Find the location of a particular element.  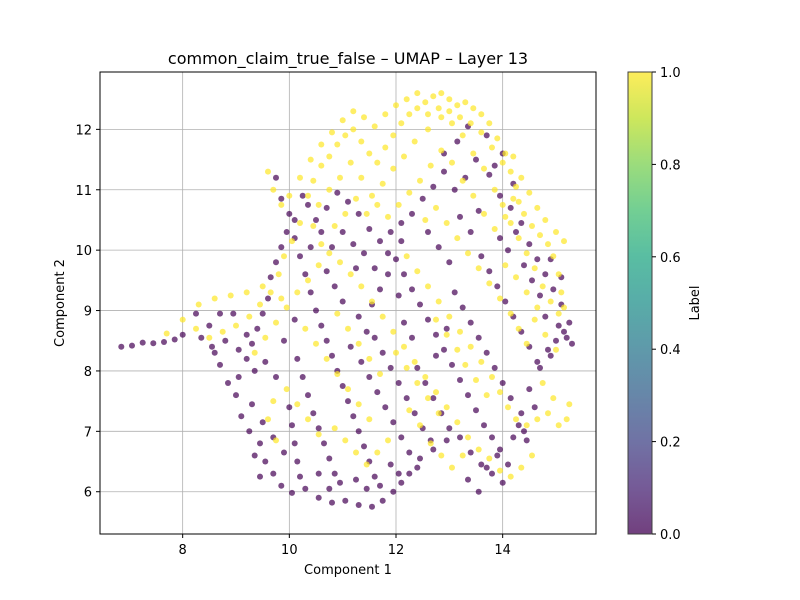

y-axis-ticks: 6 7 8 9 10 11 12 is located at coordinates (87, 312).